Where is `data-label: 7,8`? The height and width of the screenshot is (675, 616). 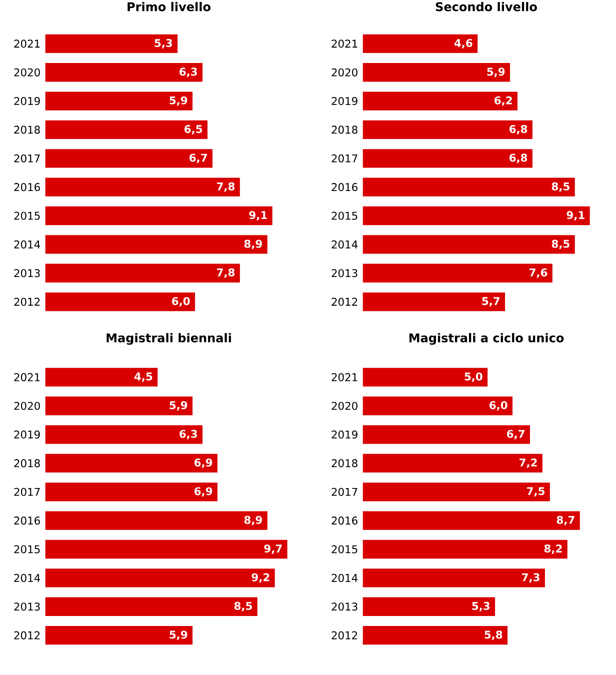 data-label: 7,8 is located at coordinates (225, 187).